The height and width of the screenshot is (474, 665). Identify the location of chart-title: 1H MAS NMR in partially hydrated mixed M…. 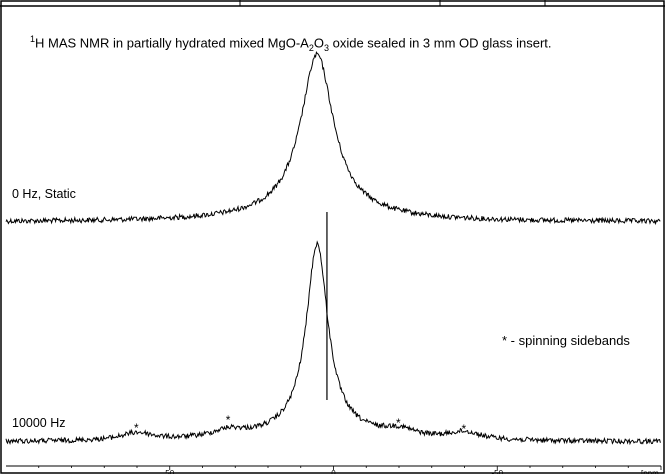
(291, 43).